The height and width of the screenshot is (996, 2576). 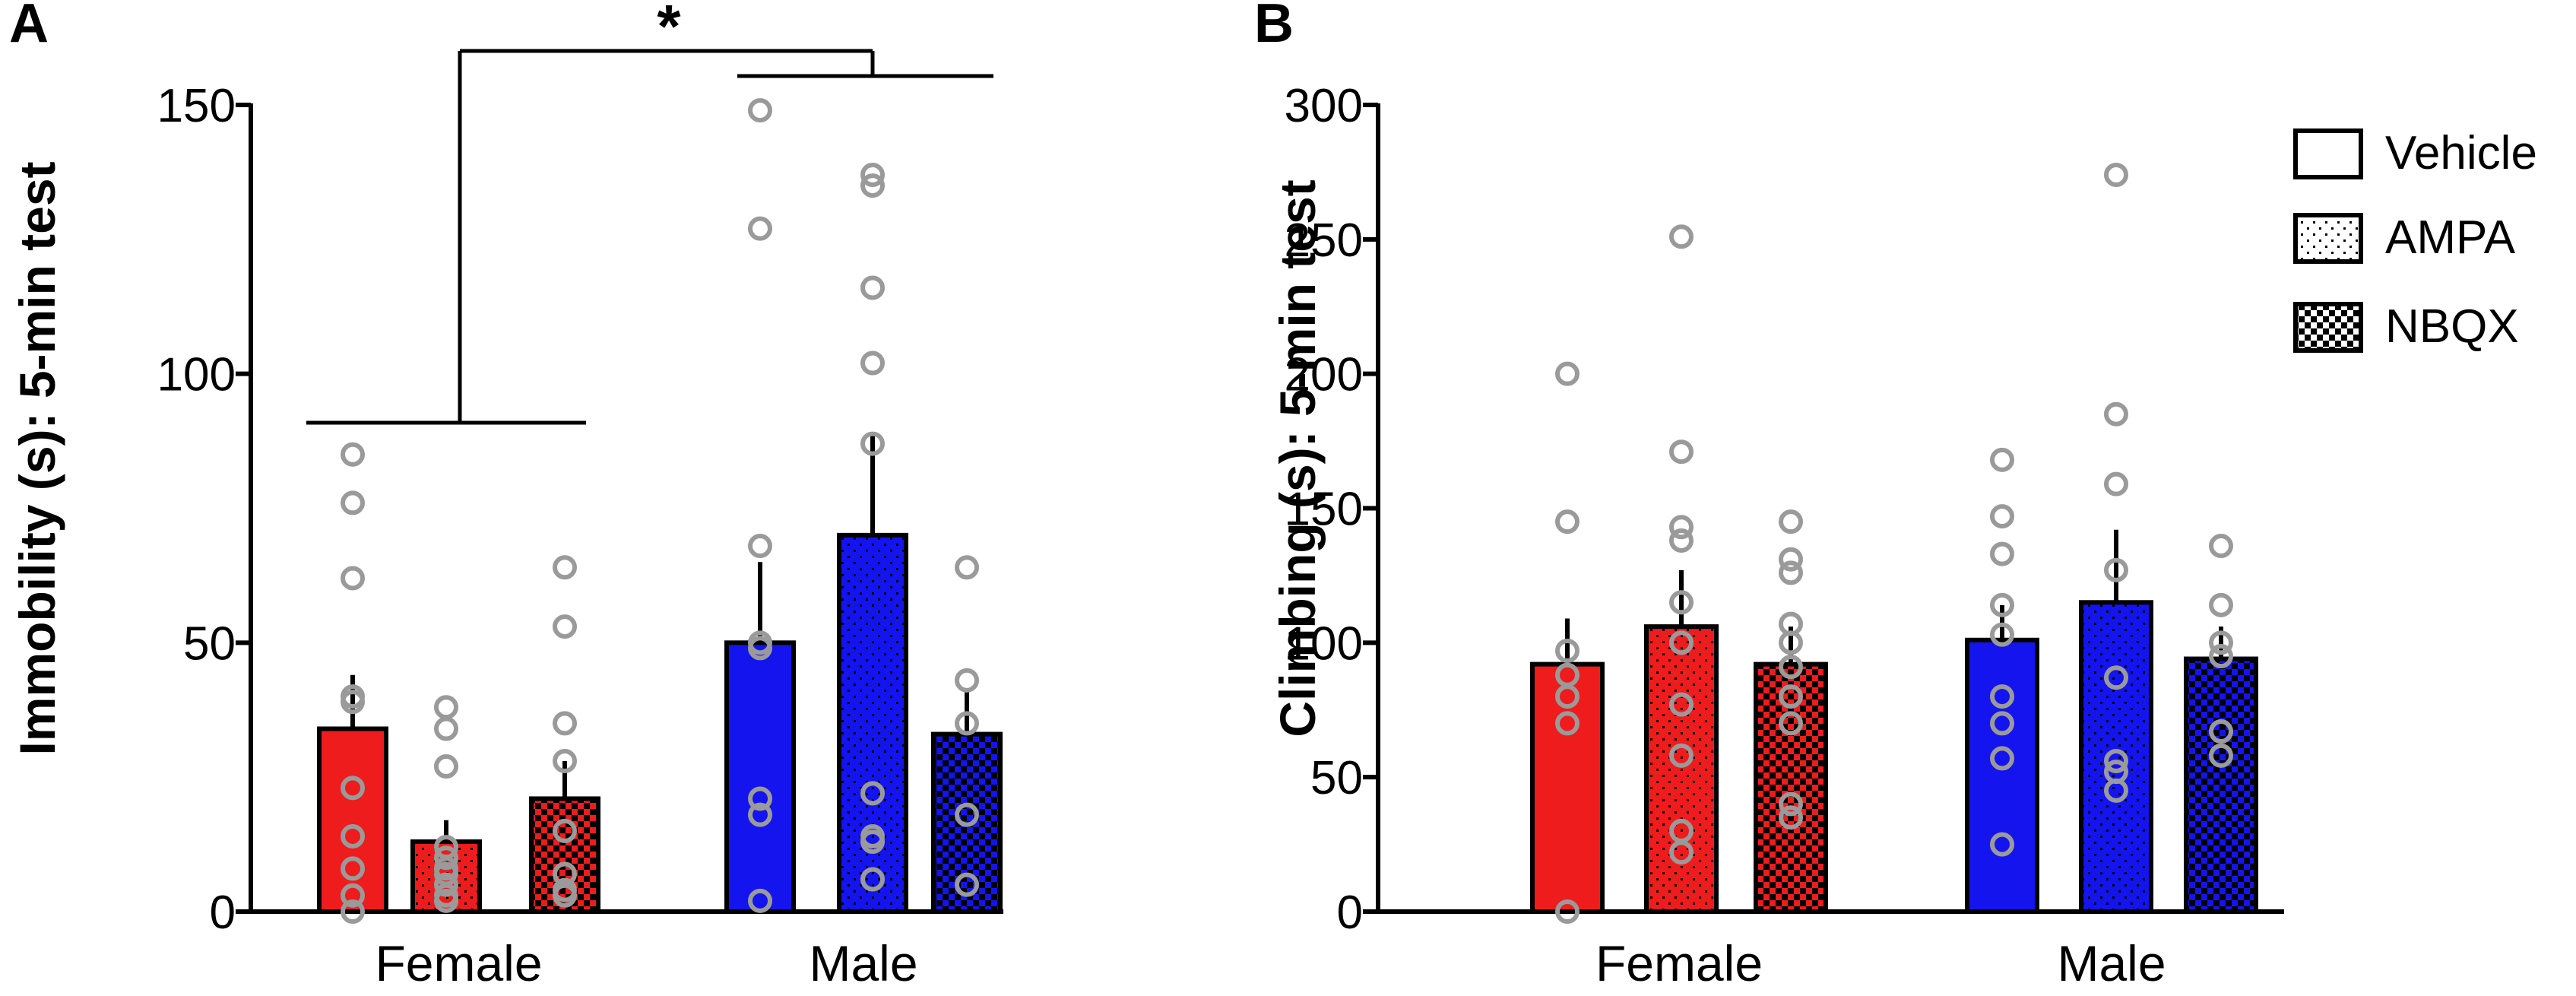 I want to click on panel-a-bar-male-ampa, so click(x=872, y=723).